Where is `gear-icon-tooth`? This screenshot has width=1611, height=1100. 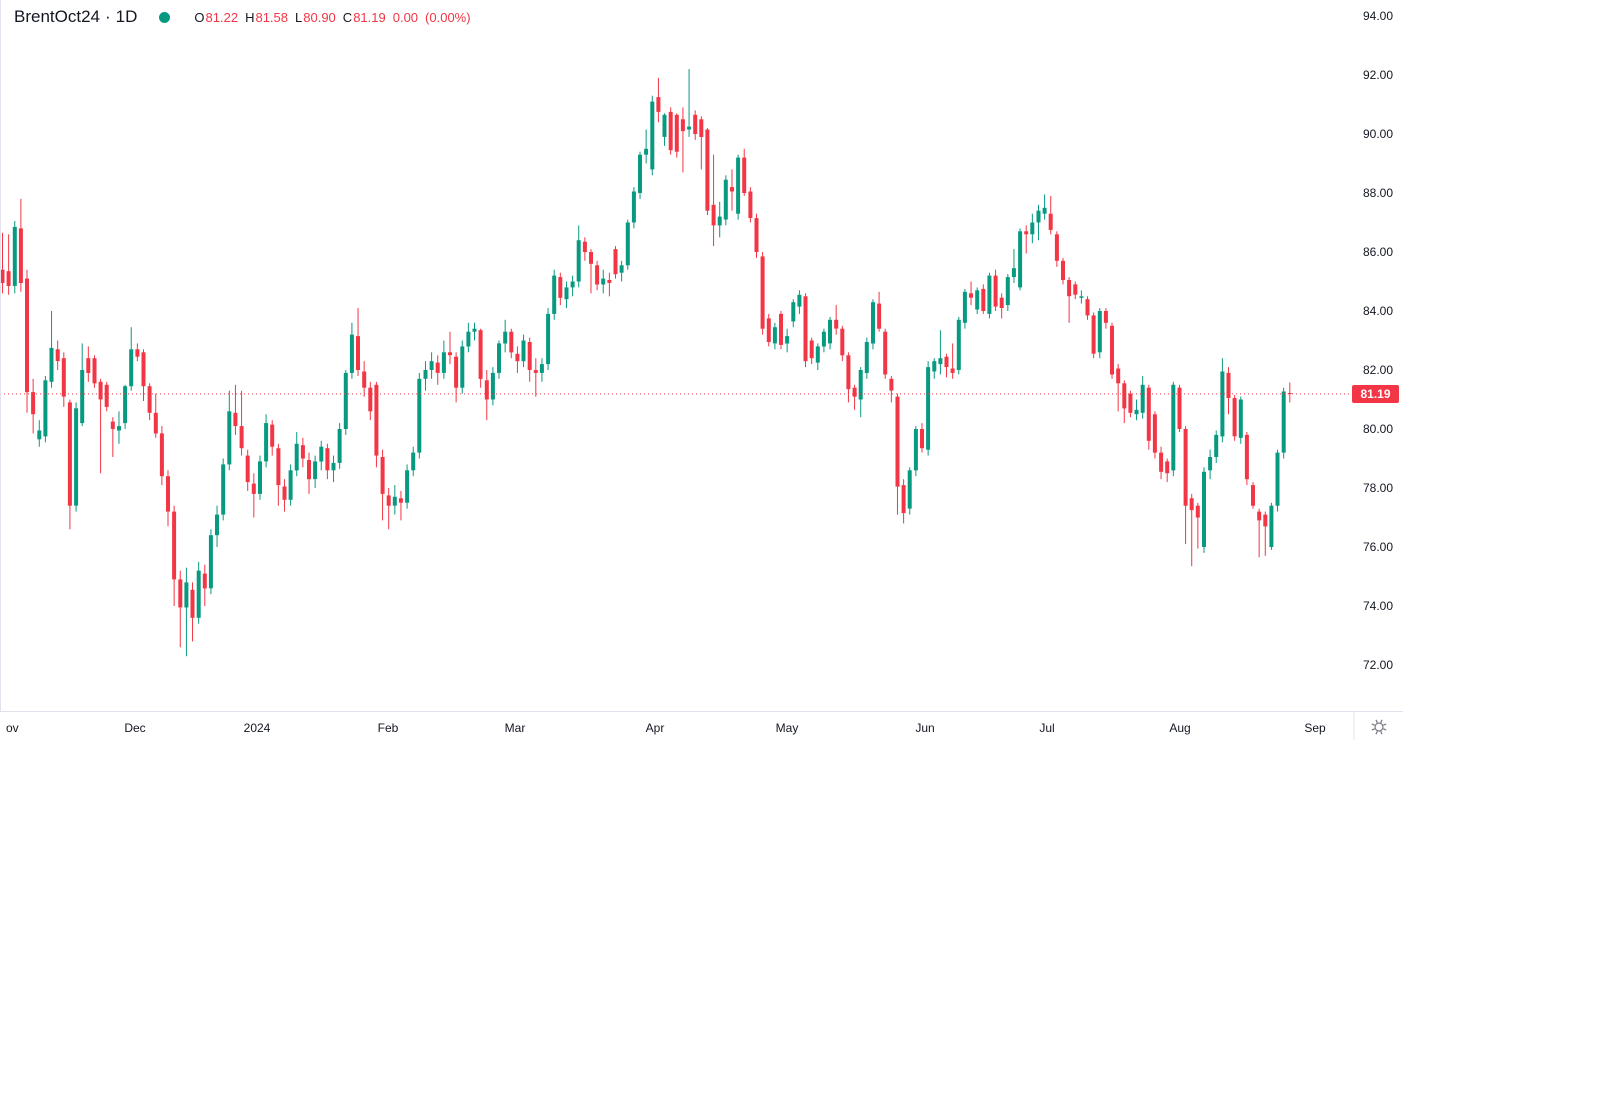
gear-icon-tooth is located at coordinates (1373, 724).